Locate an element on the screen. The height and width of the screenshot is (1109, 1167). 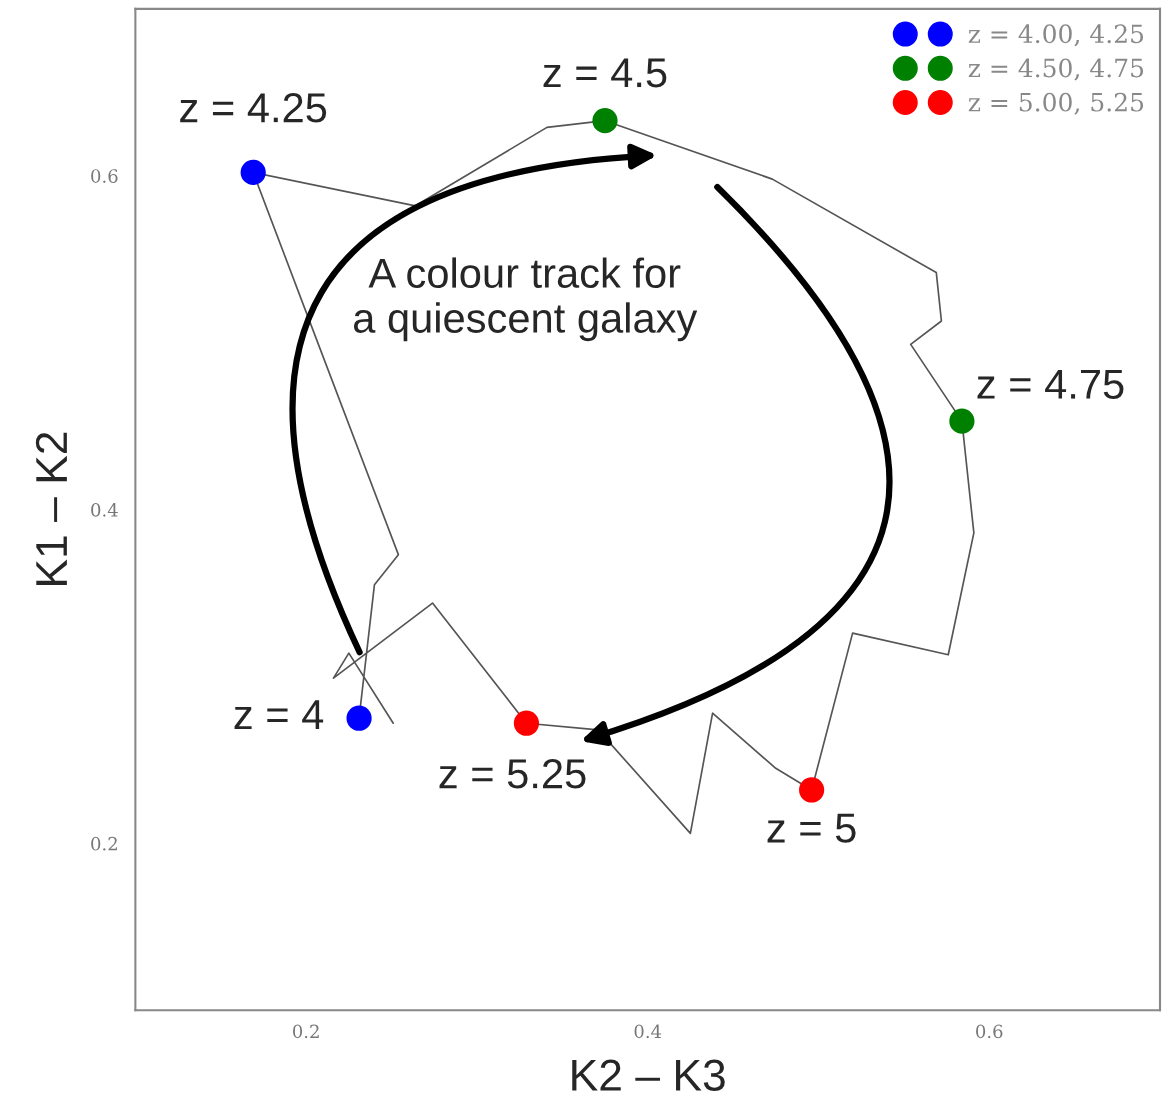
y-axis-title: K1 – K2 is located at coordinates (51, 509).